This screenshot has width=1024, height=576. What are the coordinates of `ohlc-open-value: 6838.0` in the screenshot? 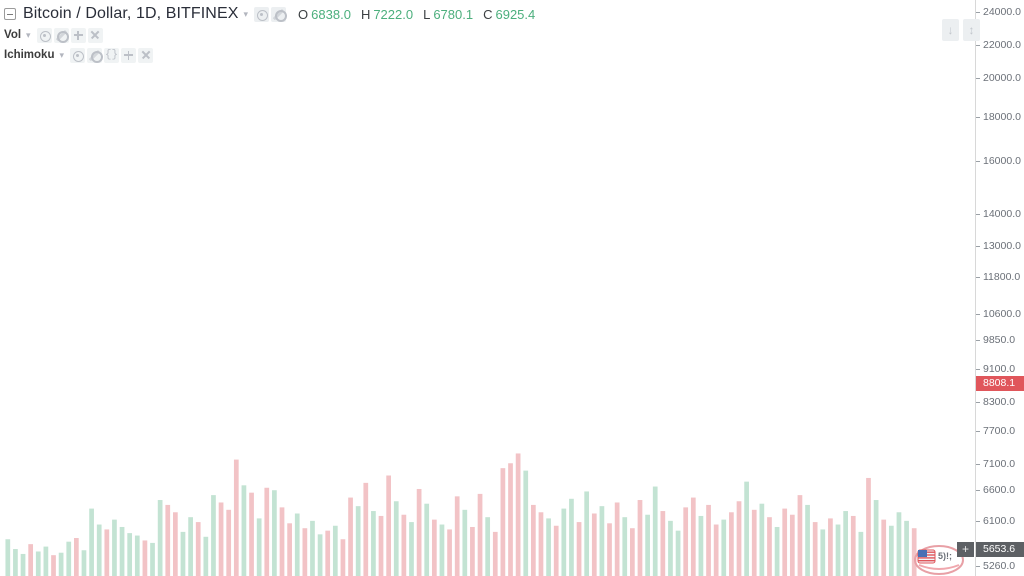 It's located at (331, 14).